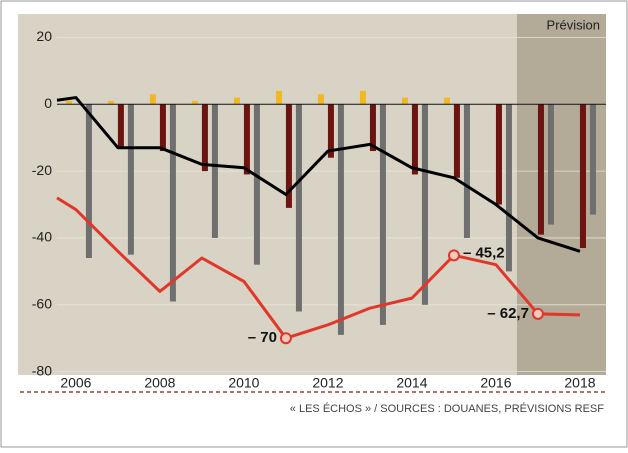 The height and width of the screenshot is (453, 628). What do you see at coordinates (262, 337) in the screenshot?
I see `data-label: – 70` at bounding box center [262, 337].